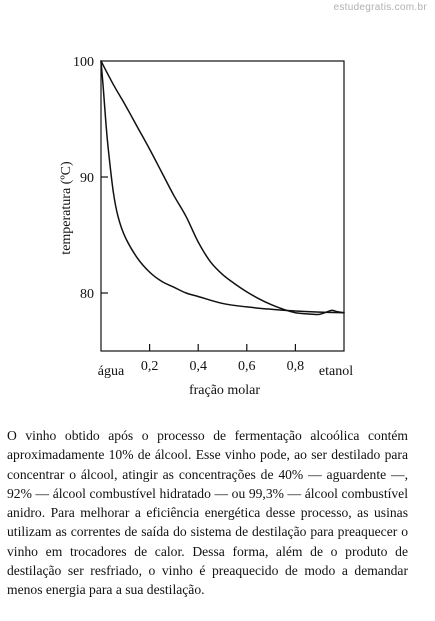 This screenshot has width=435, height=621. I want to click on x-tick-label: água, so click(111, 371).